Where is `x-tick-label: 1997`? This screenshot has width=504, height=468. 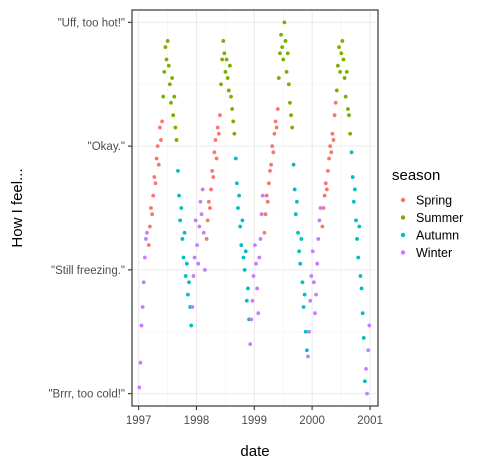 x-tick-label: 1997 is located at coordinates (139, 421).